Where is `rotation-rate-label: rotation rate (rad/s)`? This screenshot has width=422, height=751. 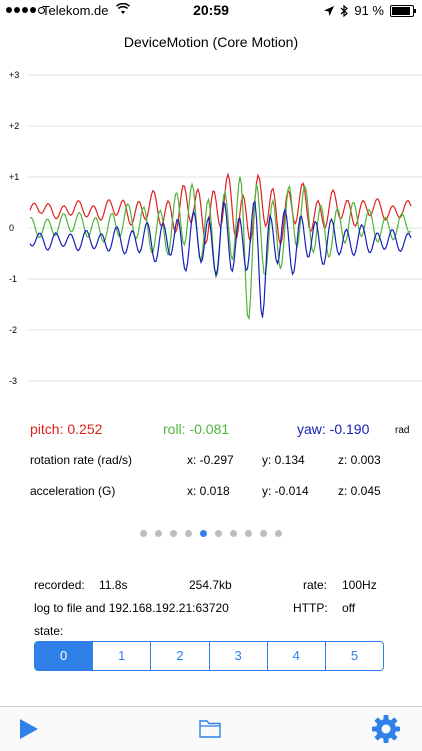 rotation-rate-label: rotation rate (rad/s) is located at coordinates (81, 460).